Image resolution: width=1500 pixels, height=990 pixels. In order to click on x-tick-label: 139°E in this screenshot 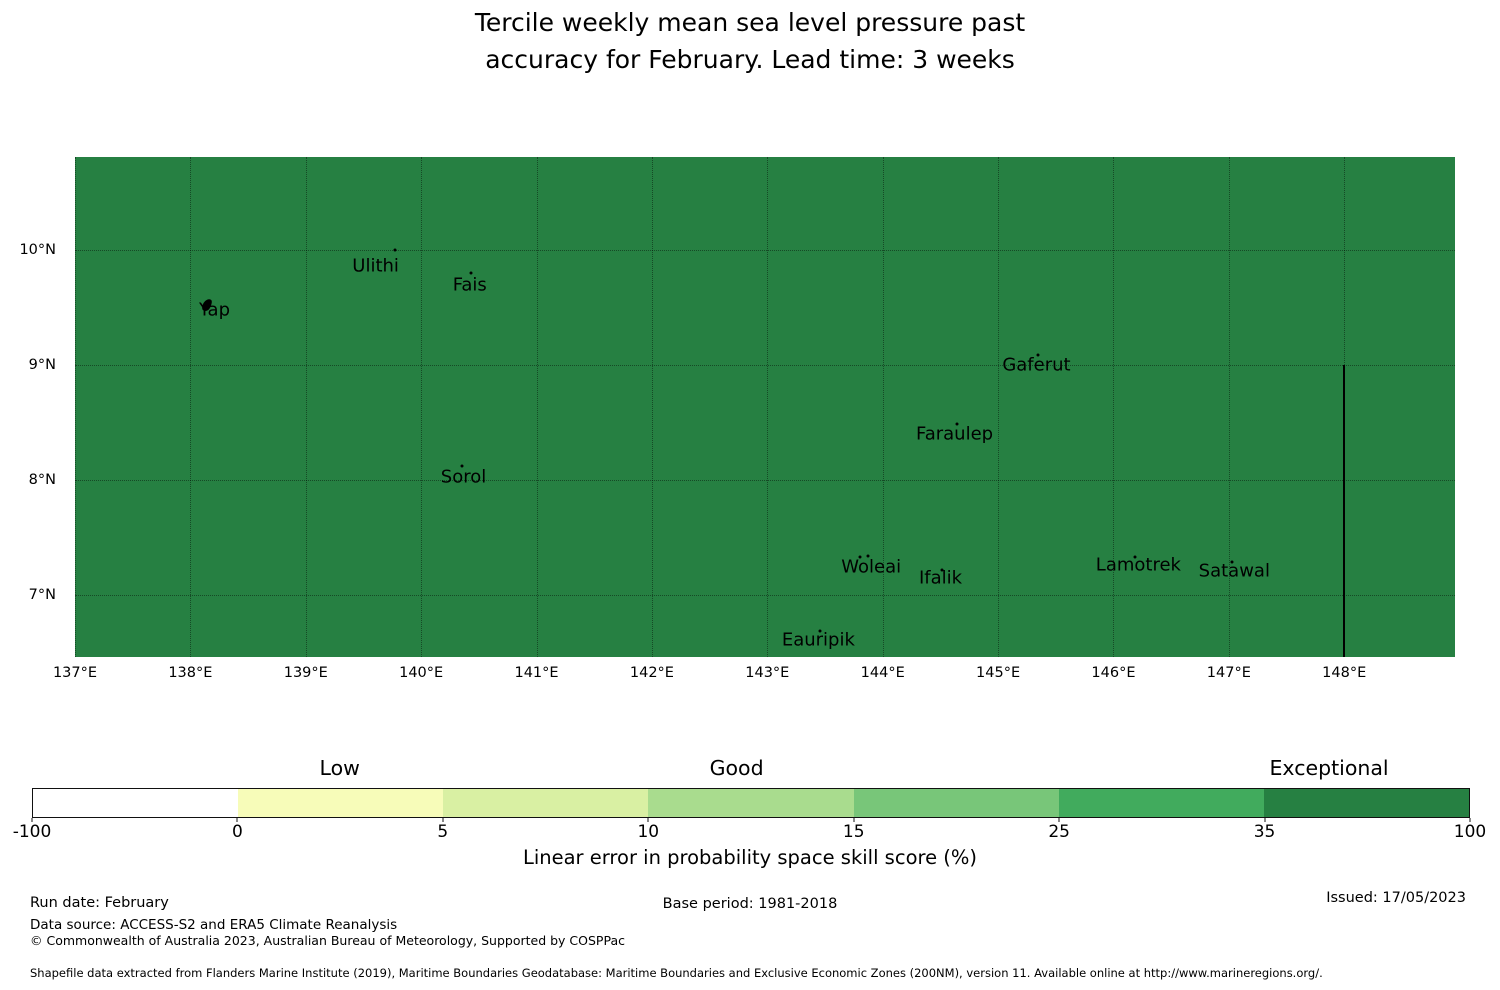, I will do `click(305, 673)`.